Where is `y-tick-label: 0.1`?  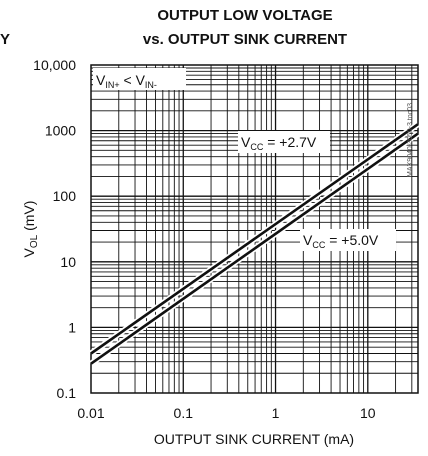
y-tick-label: 0.1 is located at coordinates (67, 393).